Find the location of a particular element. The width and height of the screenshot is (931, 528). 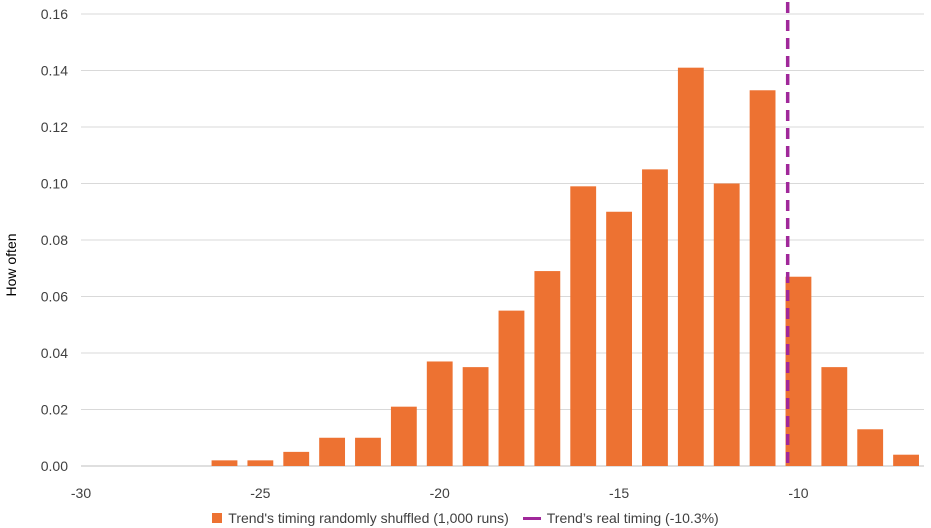

y-tick-label: 0.14 is located at coordinates (54, 71).